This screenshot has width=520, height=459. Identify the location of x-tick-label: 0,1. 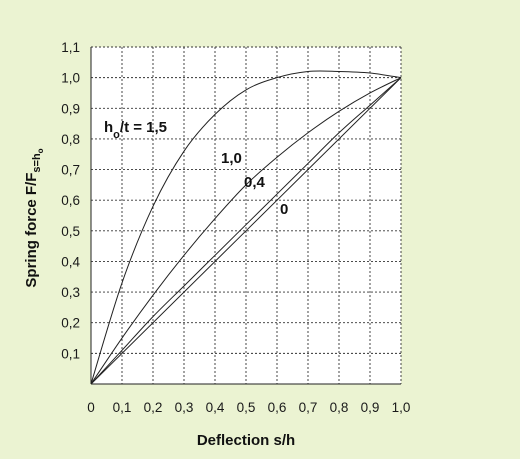
(122, 407).